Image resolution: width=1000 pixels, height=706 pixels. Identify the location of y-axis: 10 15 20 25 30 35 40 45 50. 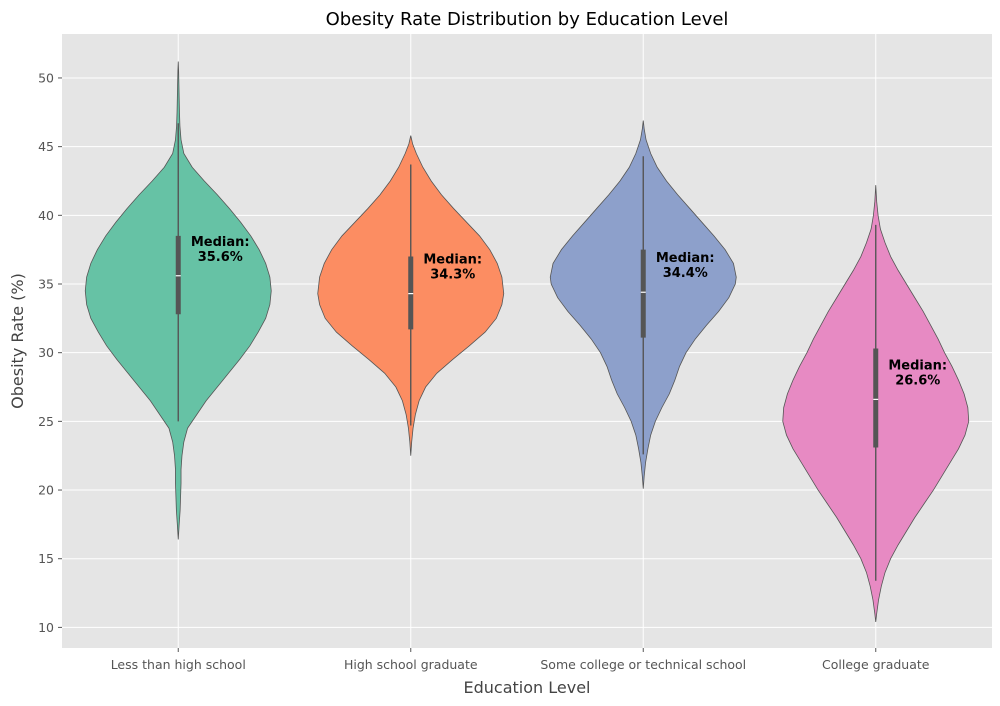
(50, 352).